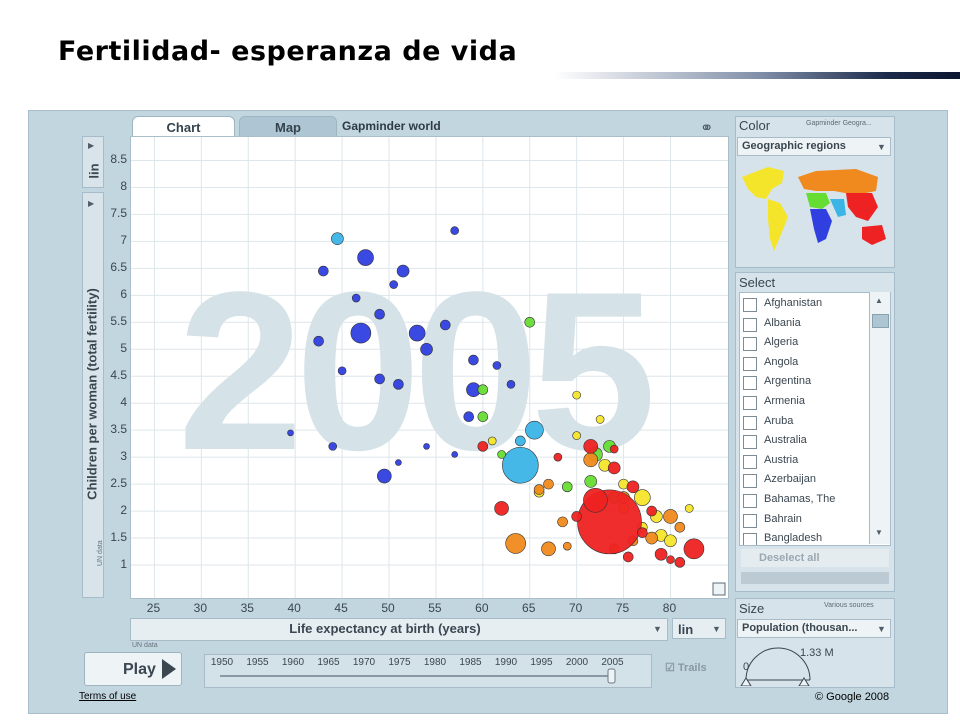  I want to click on x-tick-label: 50, so click(388, 608).